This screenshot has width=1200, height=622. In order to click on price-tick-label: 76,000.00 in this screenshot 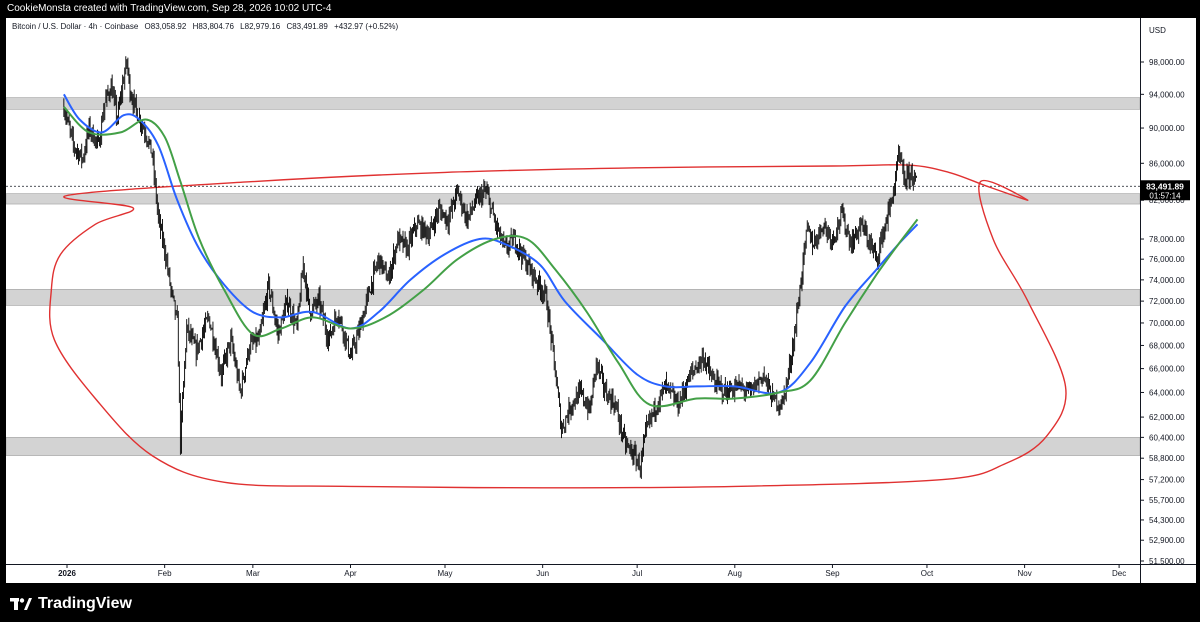, I will do `click(1167, 259)`.